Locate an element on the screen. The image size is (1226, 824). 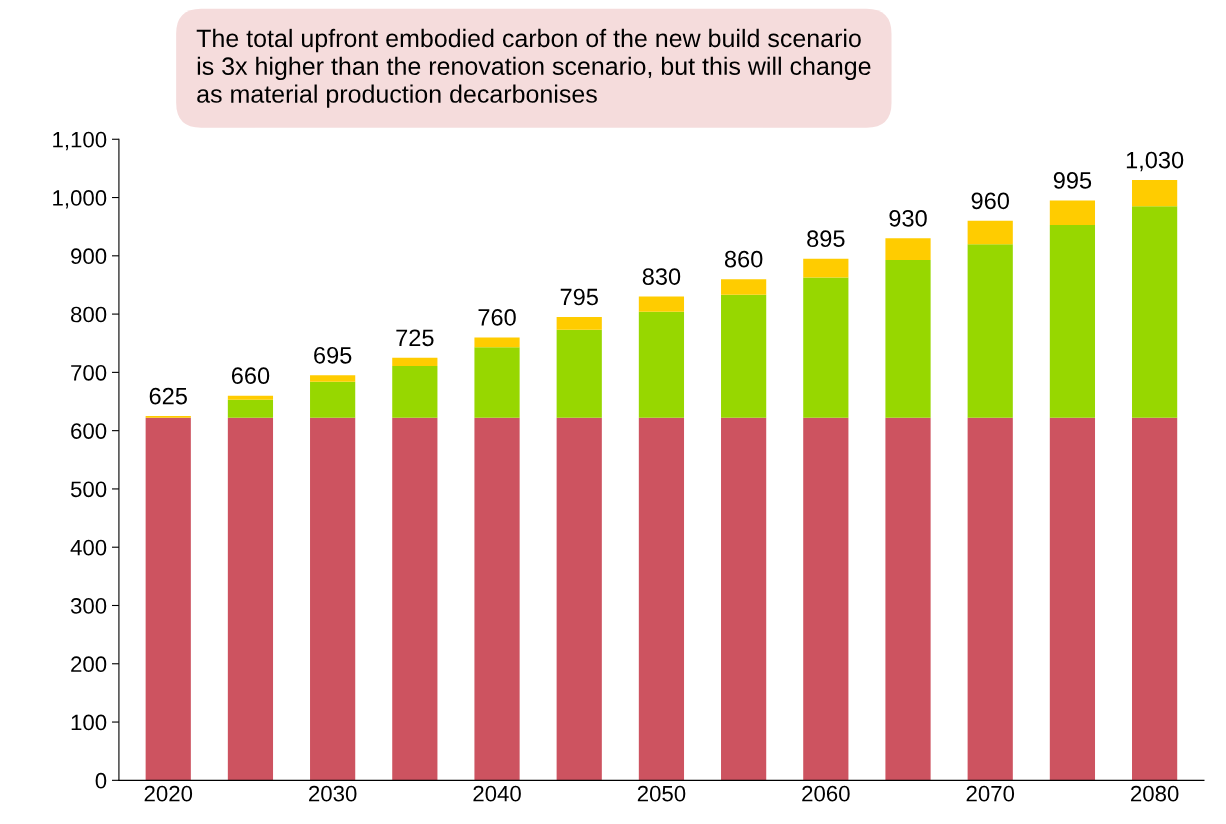
y-tick-label: 900 is located at coordinates (89, 256).